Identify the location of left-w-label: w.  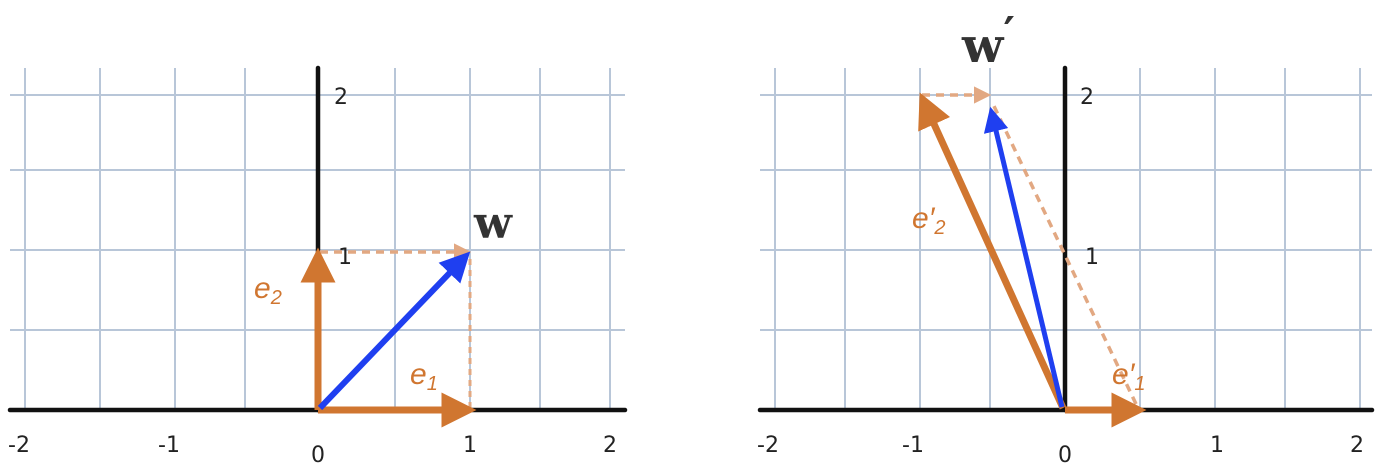
(493, 223).